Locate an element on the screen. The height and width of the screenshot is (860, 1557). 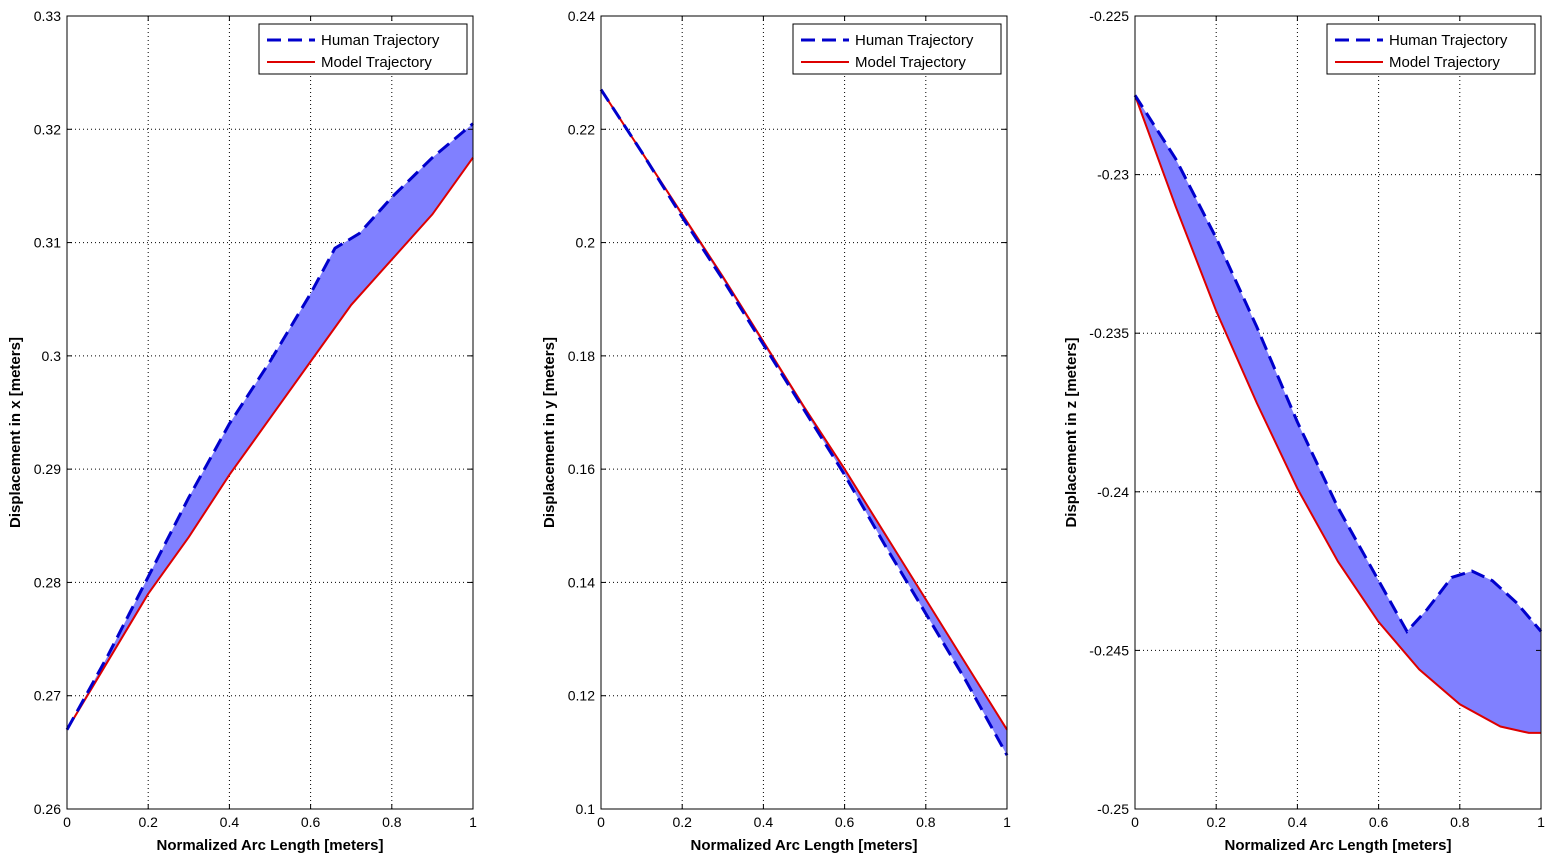
y-tick-label: -0.25 is located at coordinates (1113, 809).